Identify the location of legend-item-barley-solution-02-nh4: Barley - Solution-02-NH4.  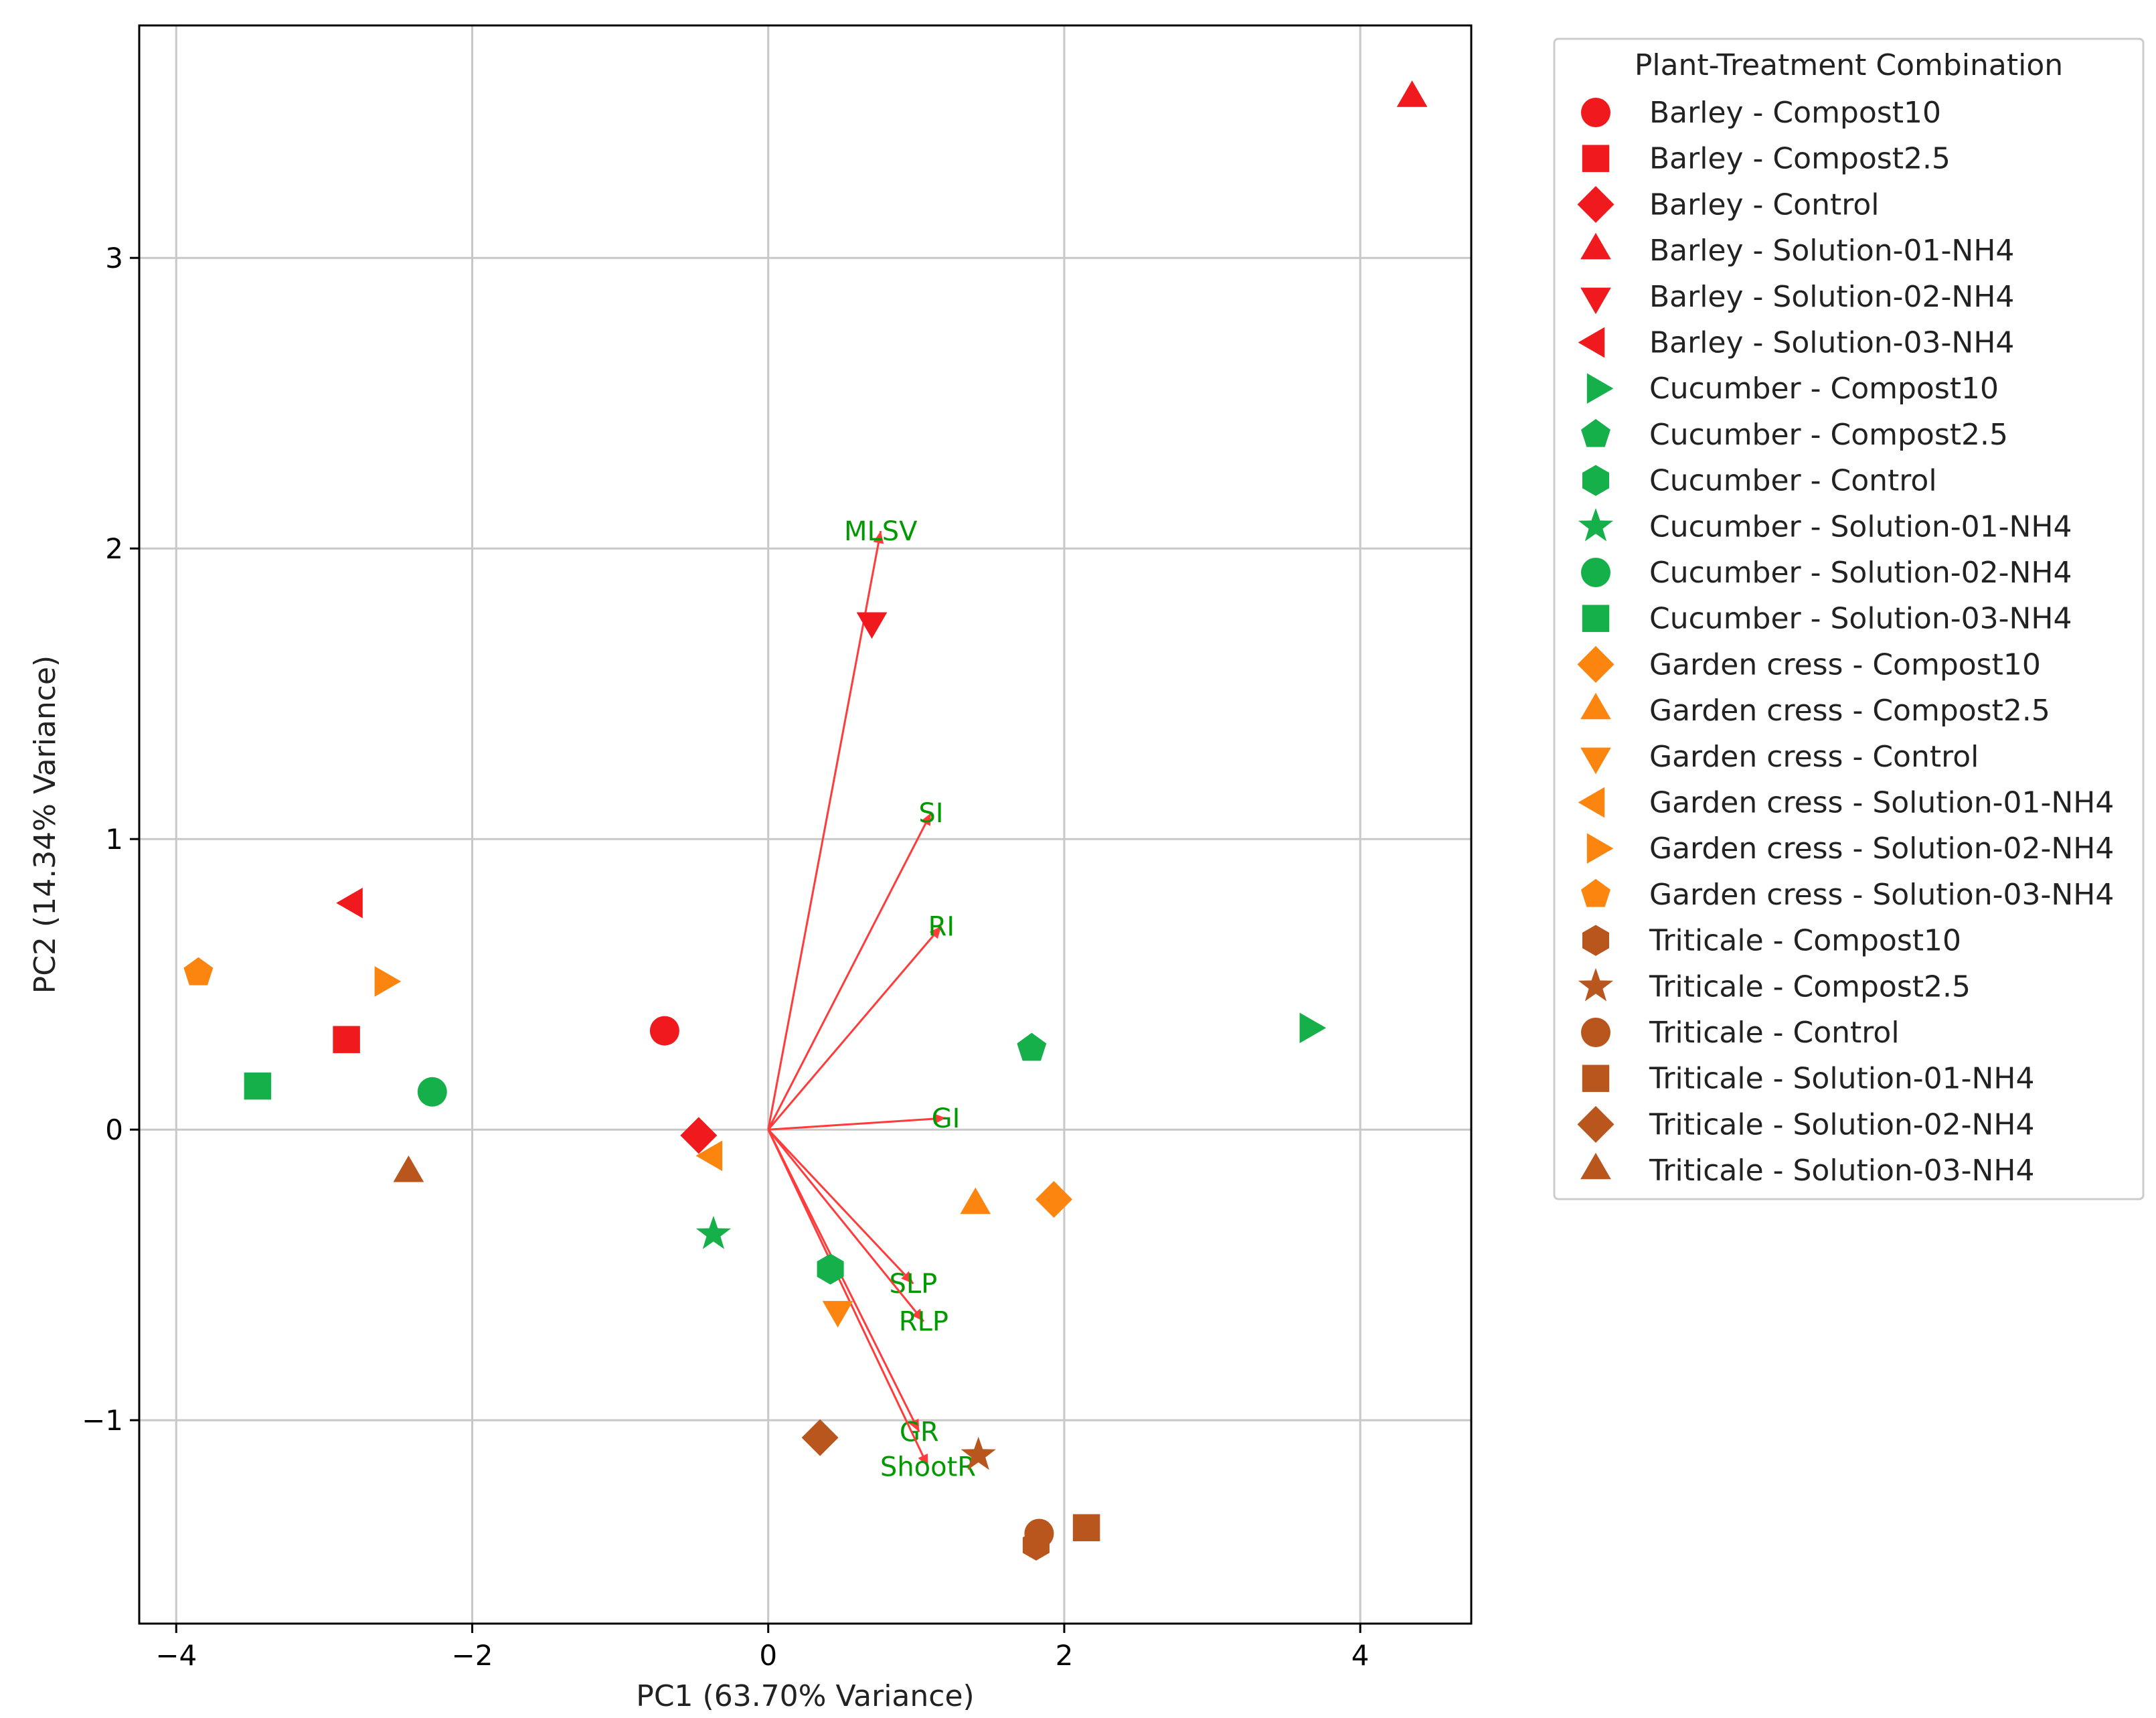
(1797, 297).